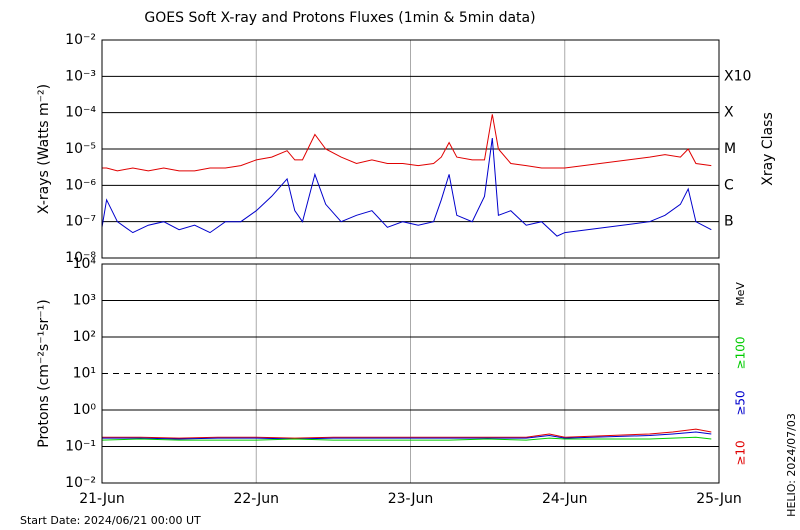  I want to click on x-tick-label: 24-Jun, so click(565, 499).